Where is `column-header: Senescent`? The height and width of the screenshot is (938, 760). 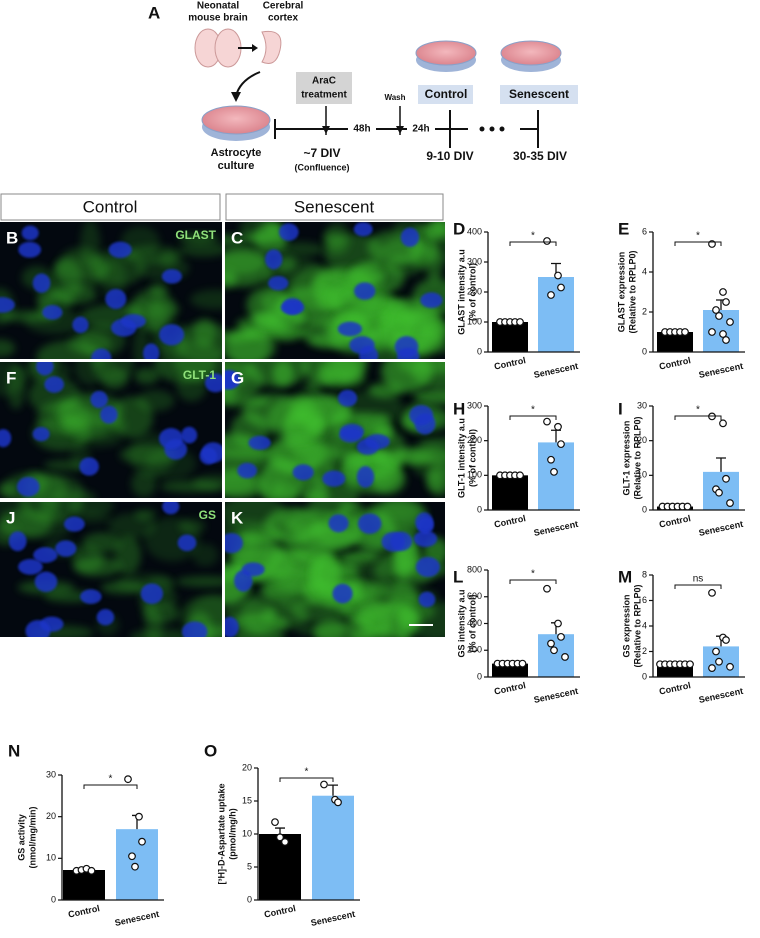 column-header: Senescent is located at coordinates (334, 206).